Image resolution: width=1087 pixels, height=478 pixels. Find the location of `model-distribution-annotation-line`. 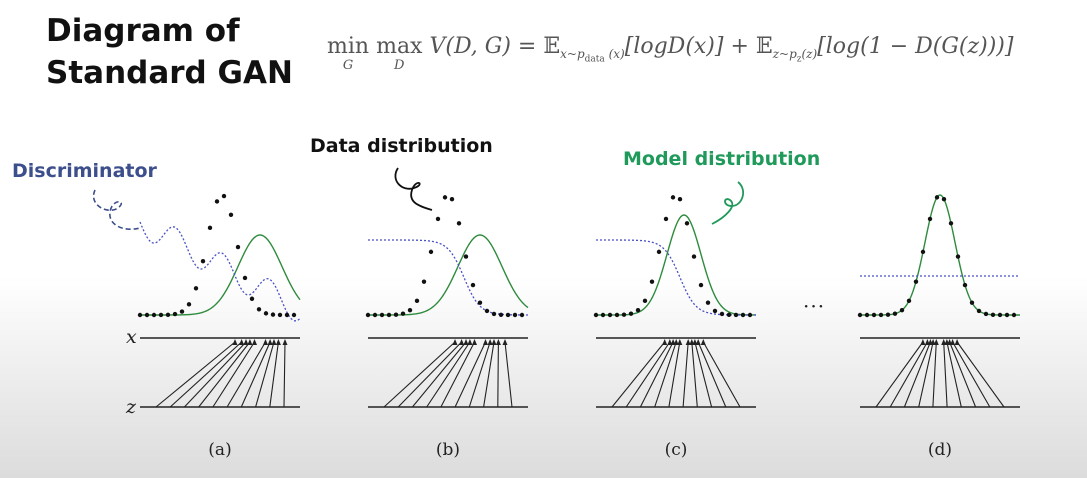

model-distribution-annotation-line is located at coordinates (728, 203).